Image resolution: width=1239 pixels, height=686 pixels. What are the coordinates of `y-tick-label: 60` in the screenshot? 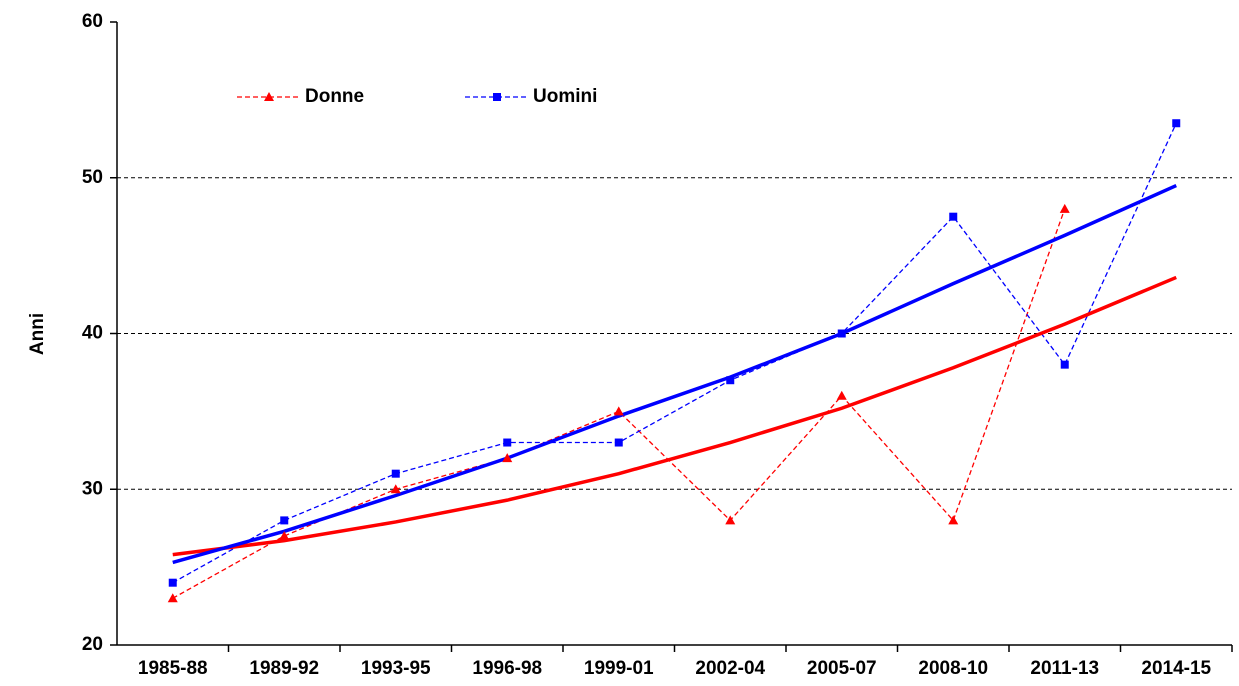 It's located at (92, 21).